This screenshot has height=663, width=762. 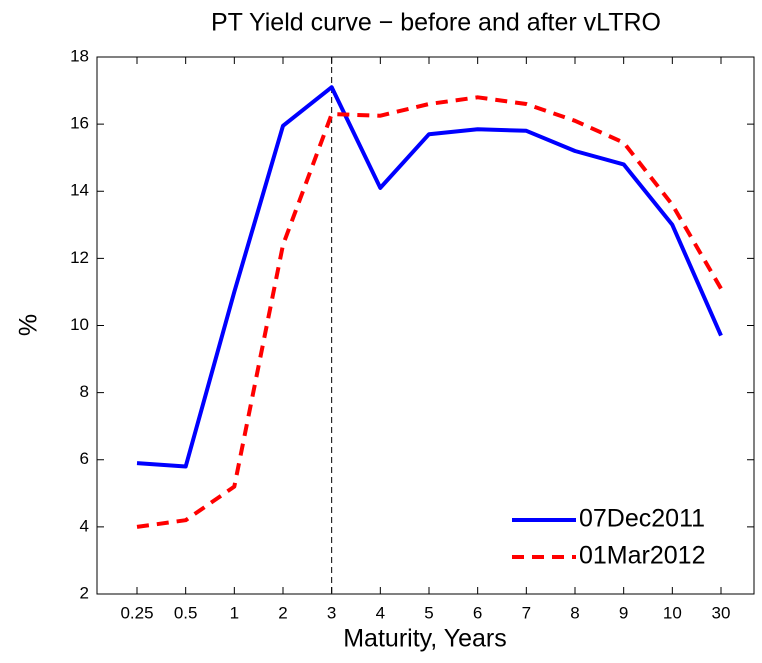 I want to click on x-tick-label: 10, so click(x=672, y=612).